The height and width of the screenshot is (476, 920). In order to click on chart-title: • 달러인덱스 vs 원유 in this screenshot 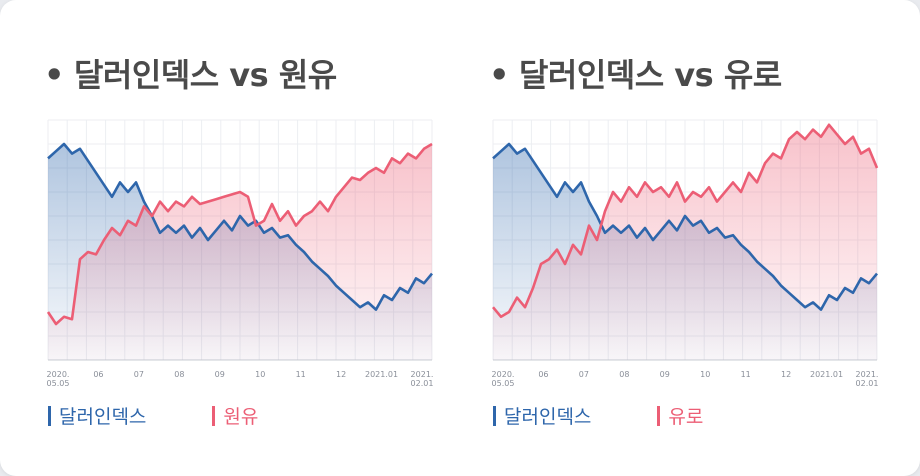, I will do `click(190, 73)`.